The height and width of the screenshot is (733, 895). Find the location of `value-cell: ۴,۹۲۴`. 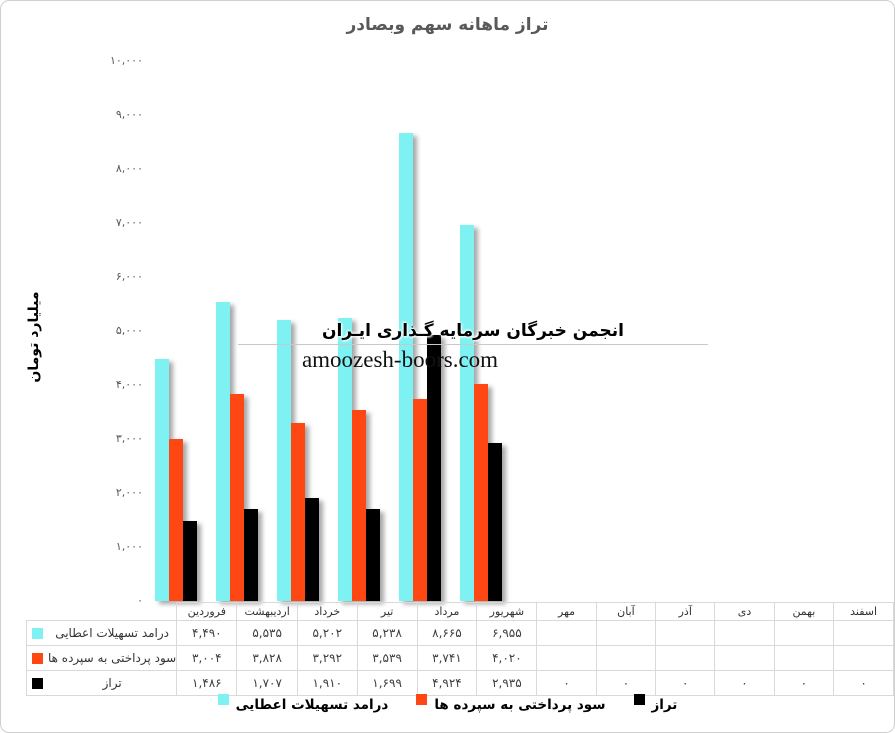

value-cell: ۴,۹۲۴ is located at coordinates (447, 683).